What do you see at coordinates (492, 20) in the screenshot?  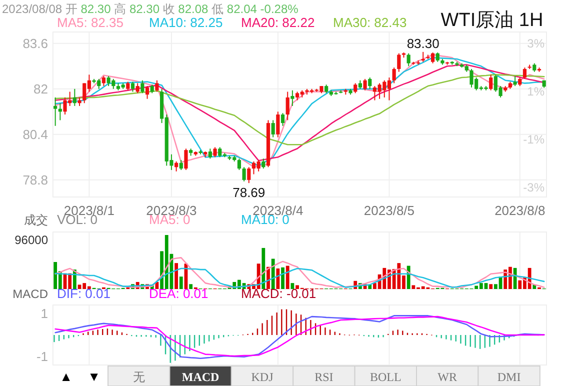 I see `chart-subtitle: WTI原油 1H` at bounding box center [492, 20].